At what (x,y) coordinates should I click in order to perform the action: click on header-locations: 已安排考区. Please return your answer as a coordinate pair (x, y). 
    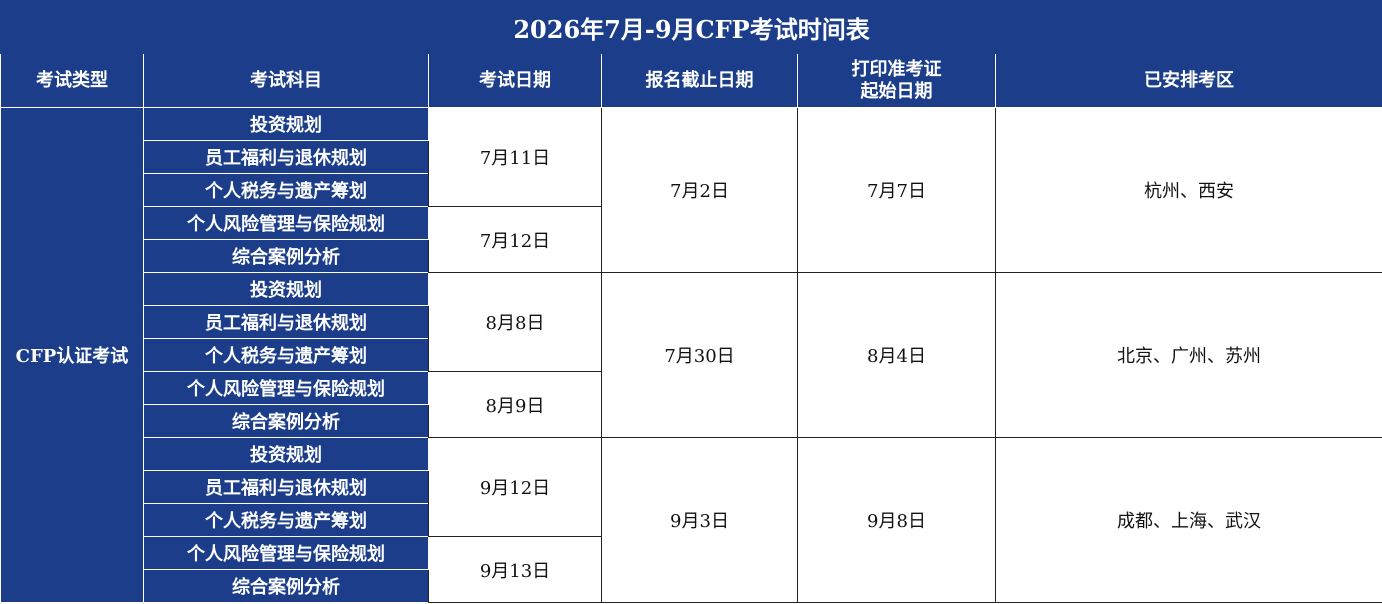
    Looking at the image, I should click on (1188, 80).